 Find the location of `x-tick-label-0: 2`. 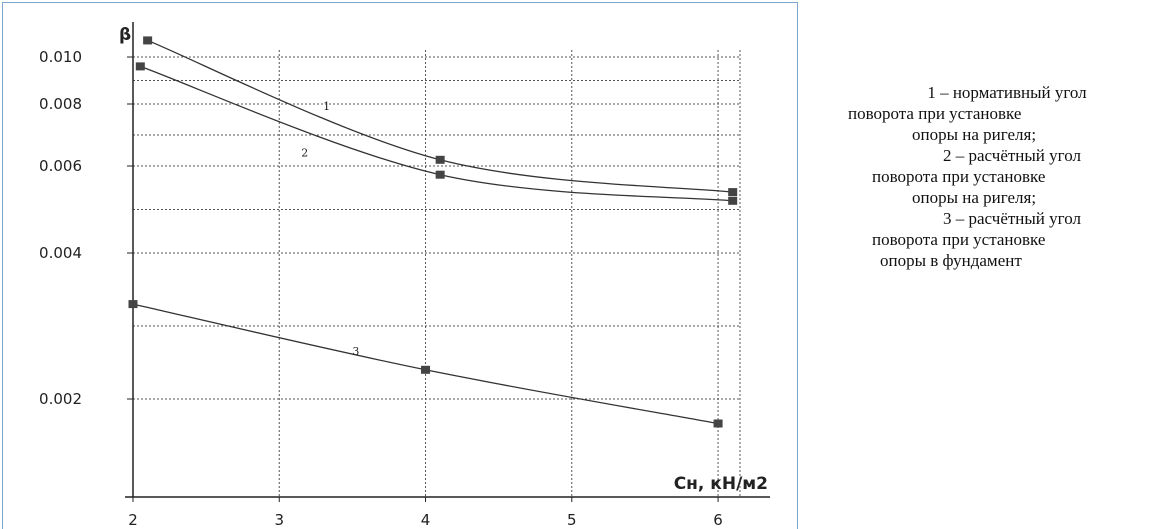

x-tick-label-0: 2 is located at coordinates (133, 520).